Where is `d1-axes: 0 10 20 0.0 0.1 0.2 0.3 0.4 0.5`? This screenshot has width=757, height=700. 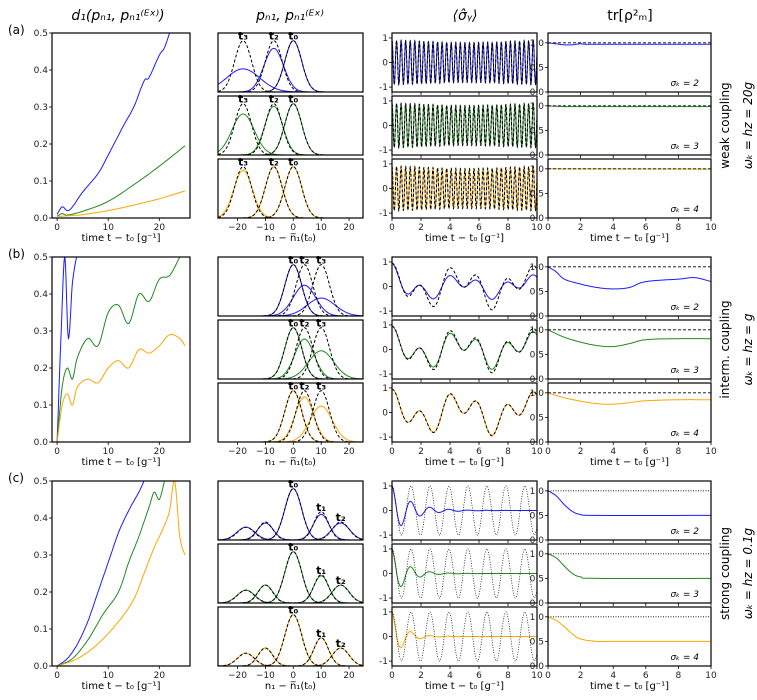
d1-axes: 0 10 20 0.0 0.1 0.2 0.3 0.4 0.5 is located at coordinates (112, 131).